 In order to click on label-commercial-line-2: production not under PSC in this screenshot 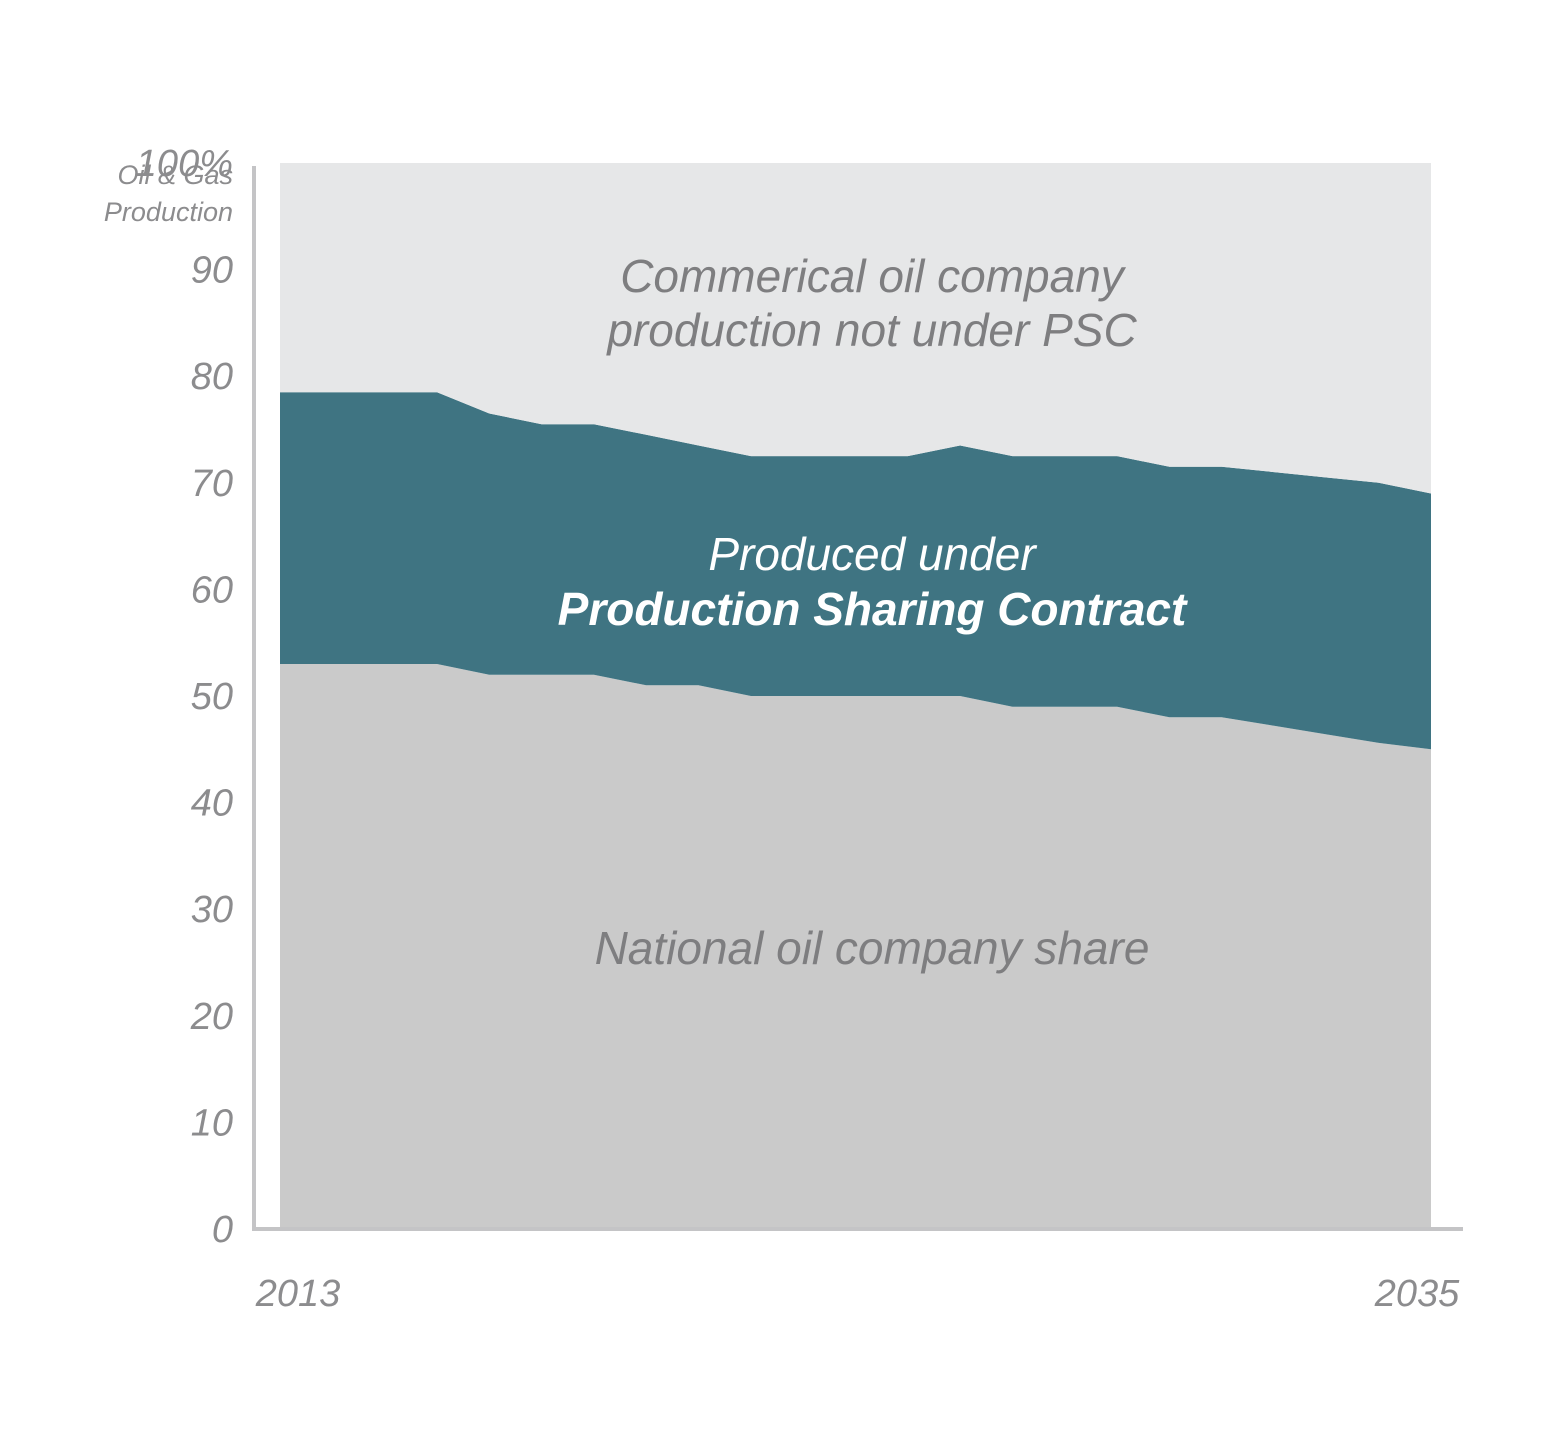, I will do `click(871, 330)`.